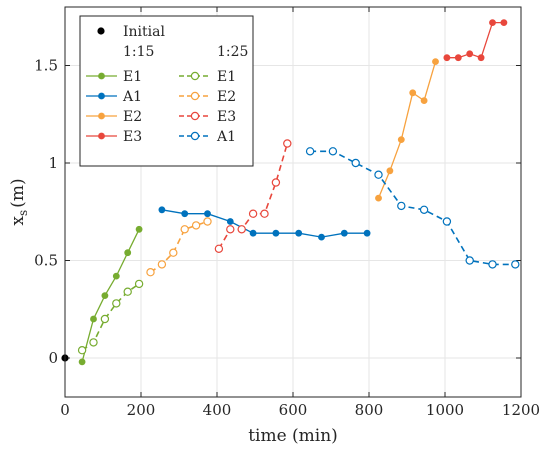 The height and width of the screenshot is (449, 550). Describe the element at coordinates (217, 410) in the screenshot. I see `x-tick-label: 400` at that location.